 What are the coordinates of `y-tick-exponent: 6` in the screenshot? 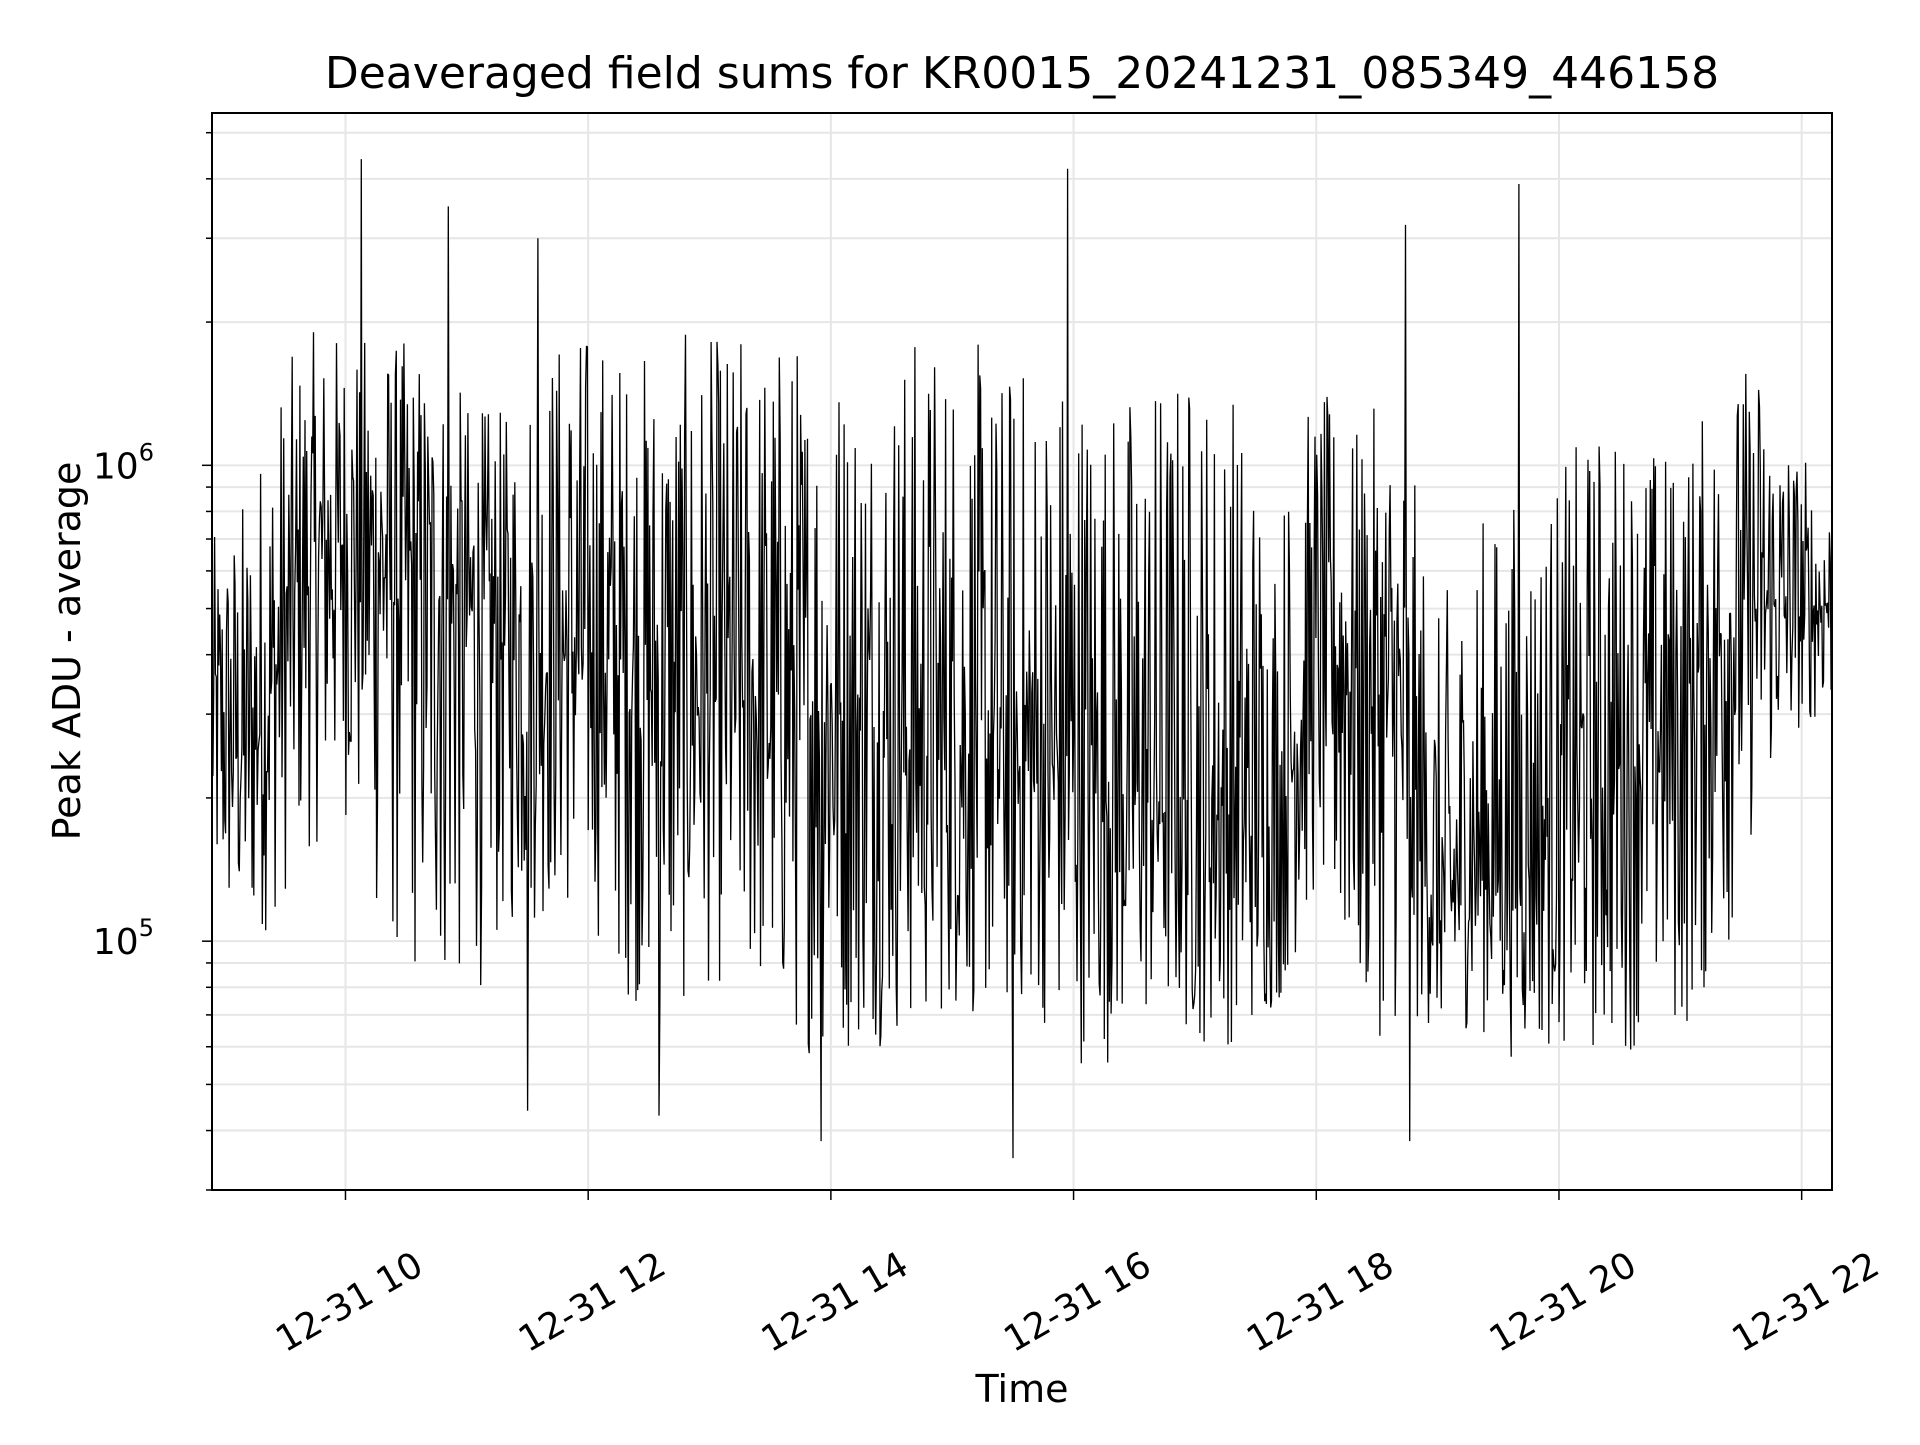 It's located at (146, 452).